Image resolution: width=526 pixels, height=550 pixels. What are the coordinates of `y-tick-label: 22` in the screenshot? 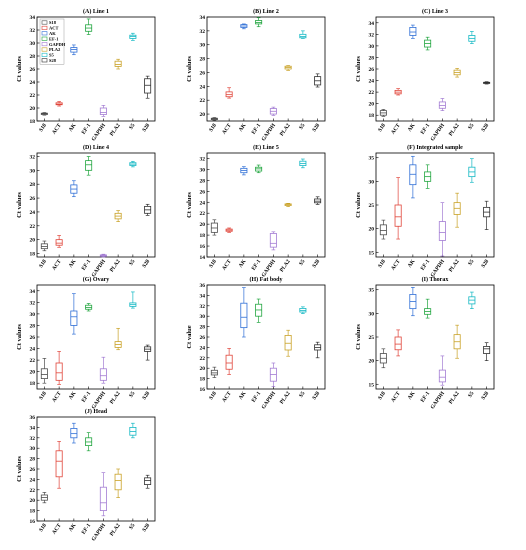 It's located at (203, 101).